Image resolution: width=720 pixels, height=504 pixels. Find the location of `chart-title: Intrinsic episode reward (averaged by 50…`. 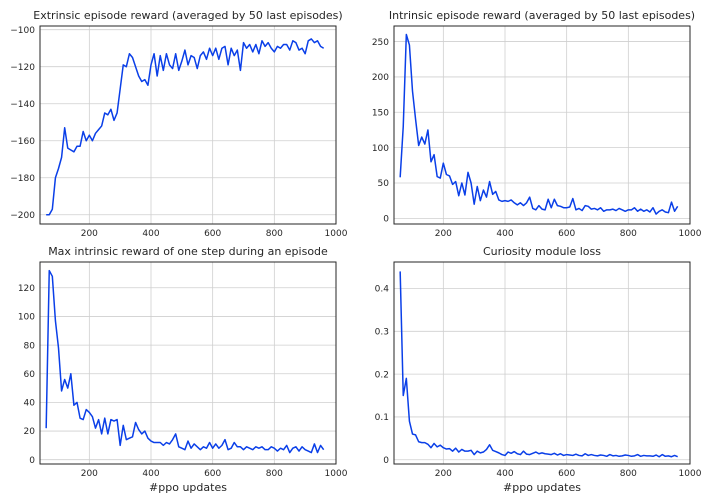

chart-title: Intrinsic episode reward (averaged by 50… is located at coordinates (542, 15).